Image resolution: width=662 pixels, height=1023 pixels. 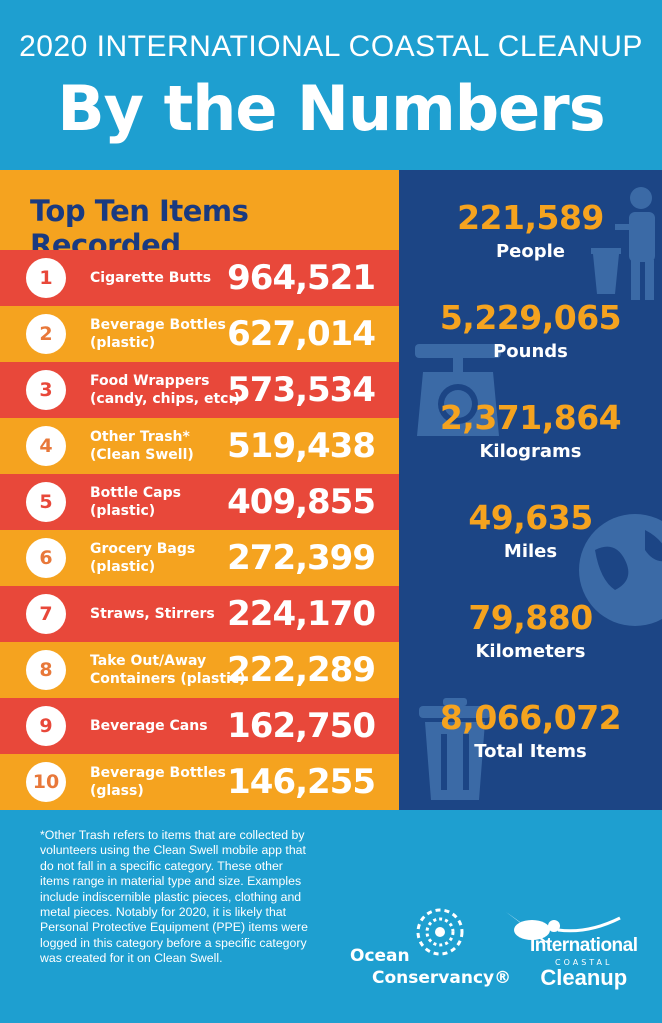 I want to click on globe-icon, so click(x=620, y=570).